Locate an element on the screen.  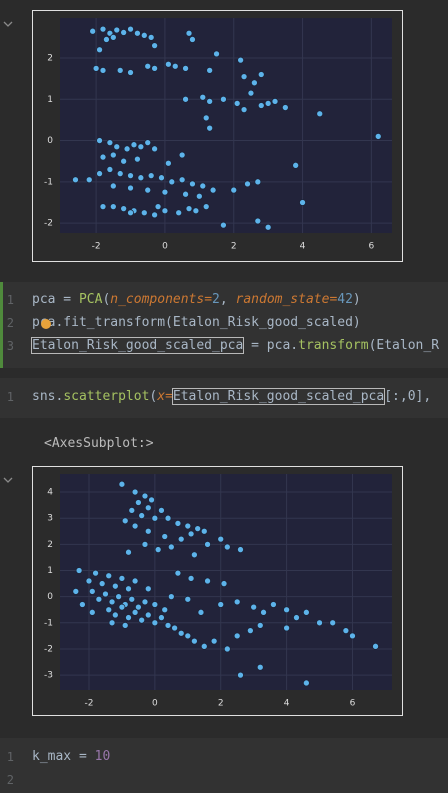
code-cell: 1 2 k_max = 10 is located at coordinates (224, 765).